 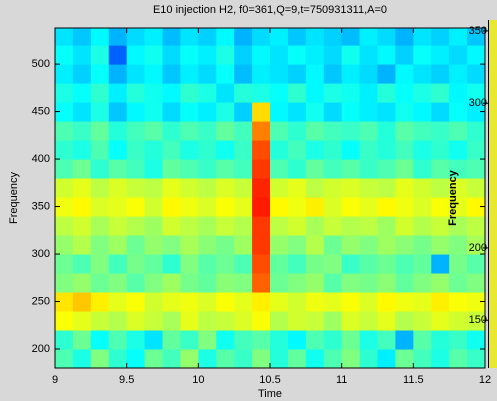 What do you see at coordinates (14, 198) in the screenshot?
I see `y-axis-label: Frequency` at bounding box center [14, 198].